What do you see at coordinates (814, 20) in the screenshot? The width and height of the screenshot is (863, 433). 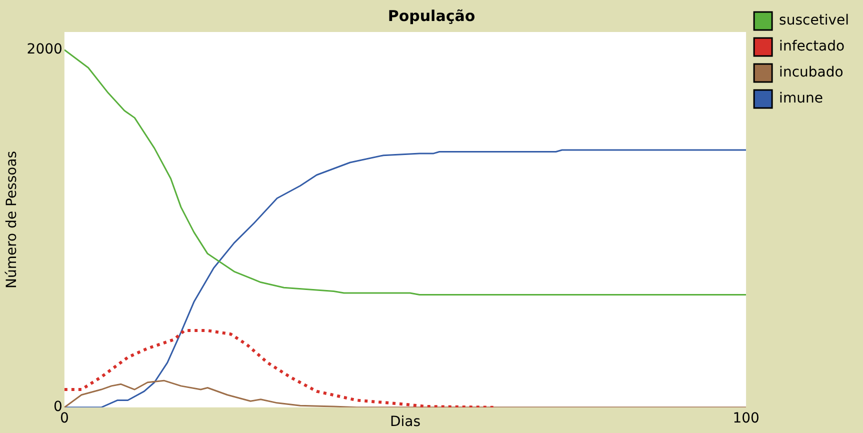 I see `legend-label: suscetivel` at bounding box center [814, 20].